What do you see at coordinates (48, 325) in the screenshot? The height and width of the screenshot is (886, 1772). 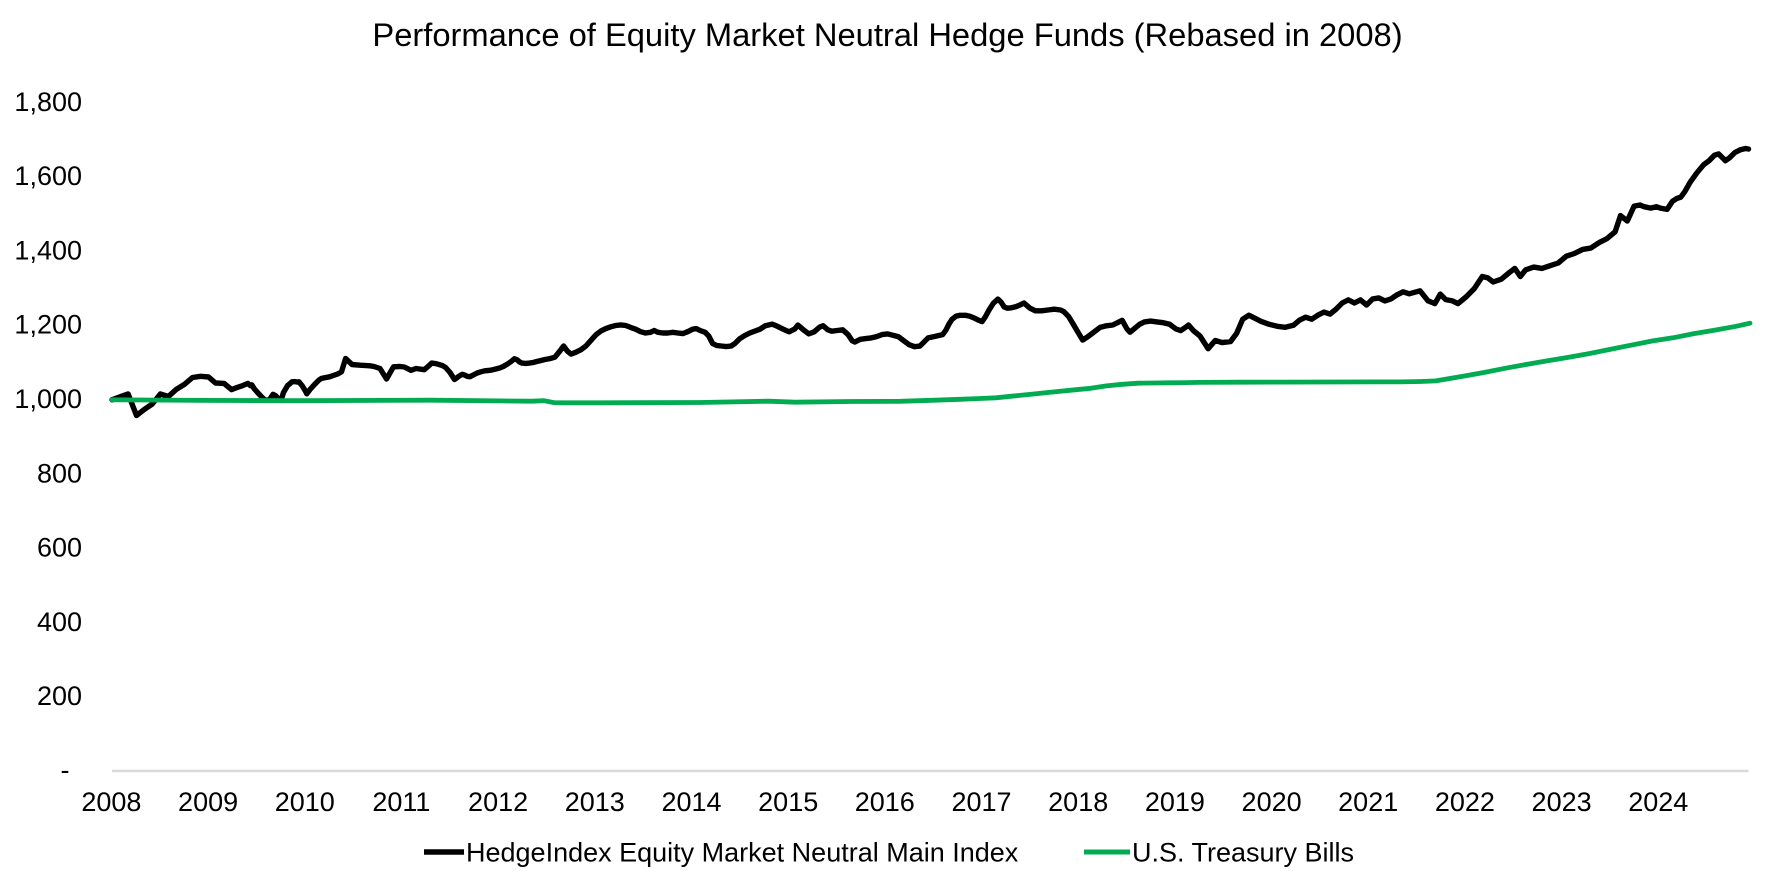 I see `svg-text: 1,200` at bounding box center [48, 325].